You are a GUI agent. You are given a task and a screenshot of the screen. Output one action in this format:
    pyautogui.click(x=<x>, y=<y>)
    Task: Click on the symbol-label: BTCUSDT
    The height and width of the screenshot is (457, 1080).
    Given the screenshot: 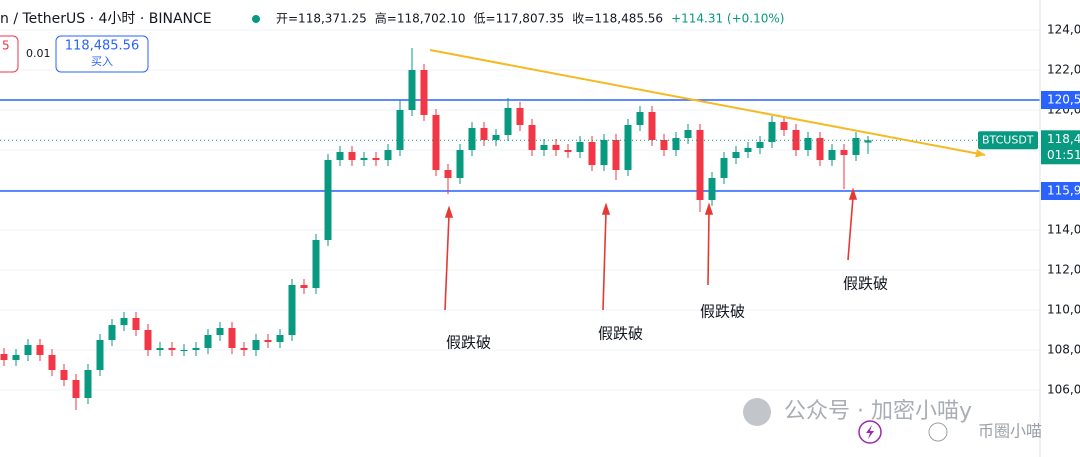 What is the action you would take?
    pyautogui.click(x=1008, y=139)
    